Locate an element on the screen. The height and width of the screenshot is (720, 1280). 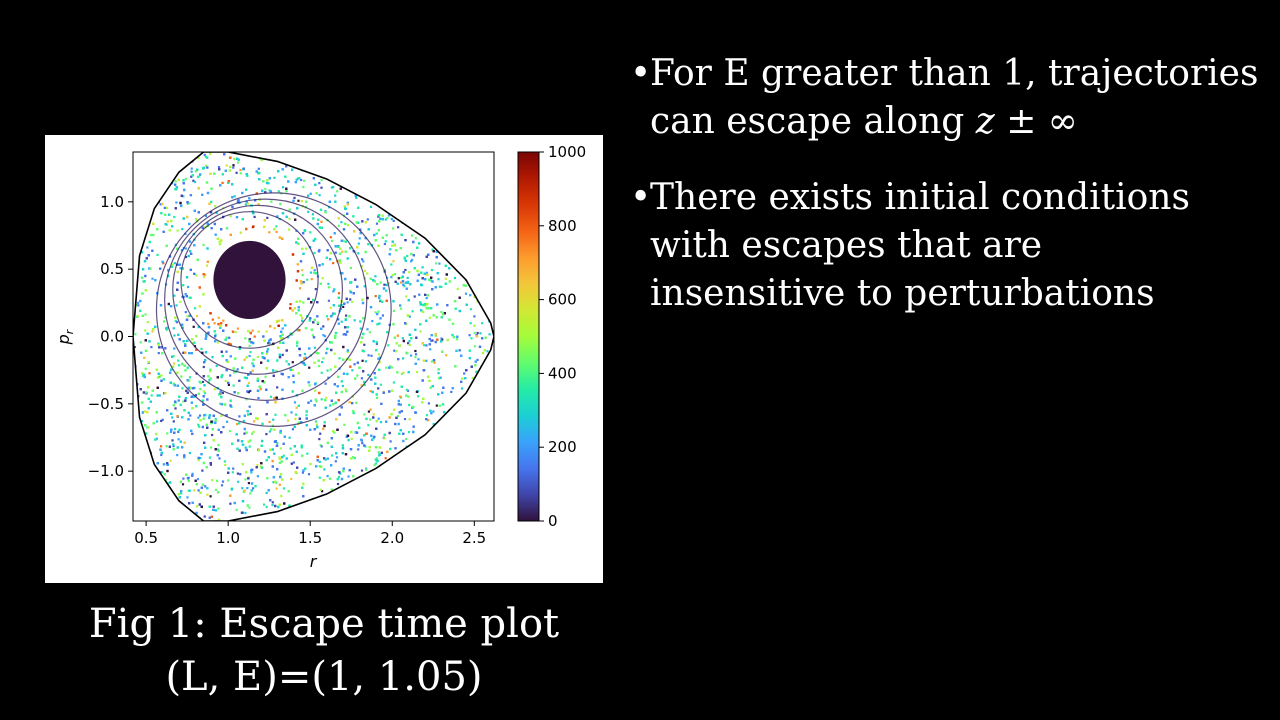
y-tick-label: 0.5 is located at coordinates (112, 269).